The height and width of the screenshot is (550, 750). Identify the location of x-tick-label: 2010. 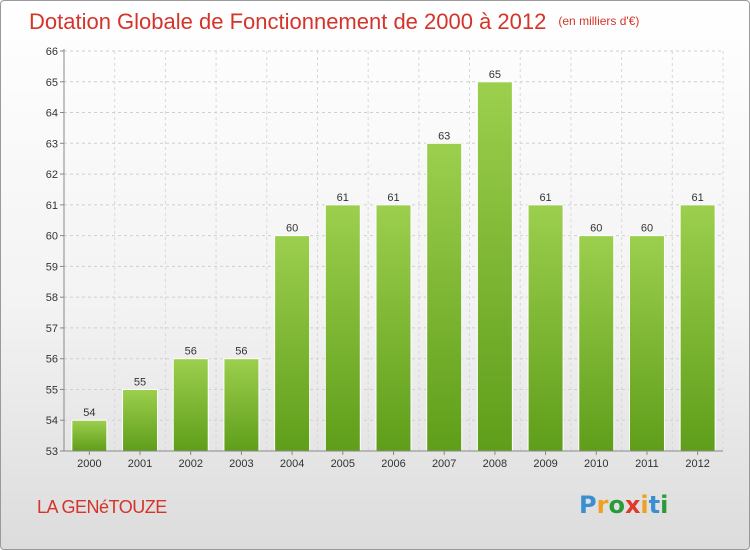
(596, 464).